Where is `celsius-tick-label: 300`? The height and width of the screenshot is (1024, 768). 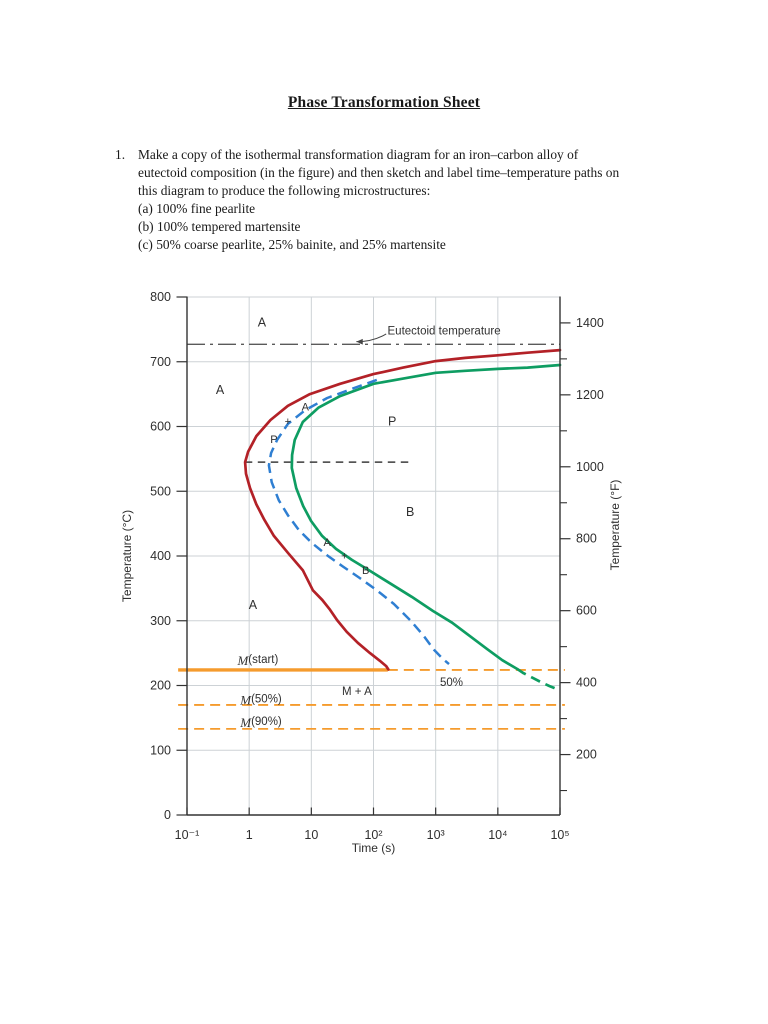 celsius-tick-label: 300 is located at coordinates (160, 621).